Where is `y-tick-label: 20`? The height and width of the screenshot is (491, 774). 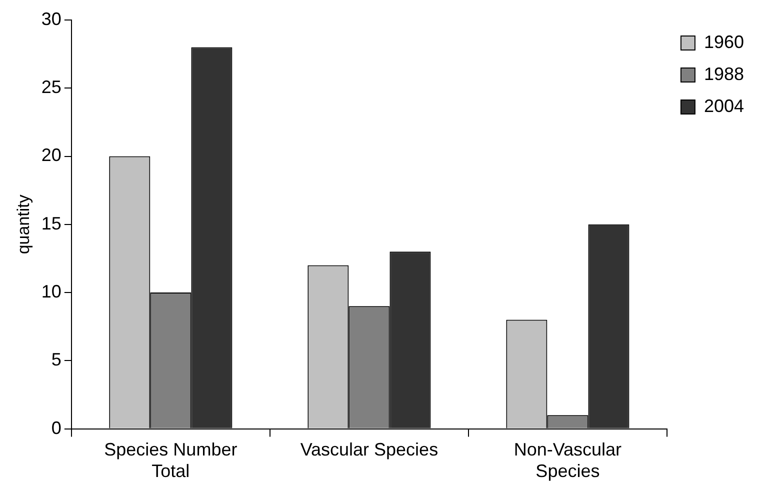
y-tick-label: 20 is located at coordinates (51, 155).